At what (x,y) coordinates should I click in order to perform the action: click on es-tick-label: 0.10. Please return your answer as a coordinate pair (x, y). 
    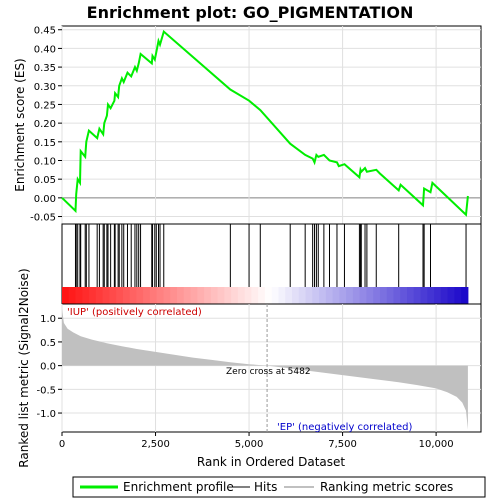
    Looking at the image, I should click on (45, 161).